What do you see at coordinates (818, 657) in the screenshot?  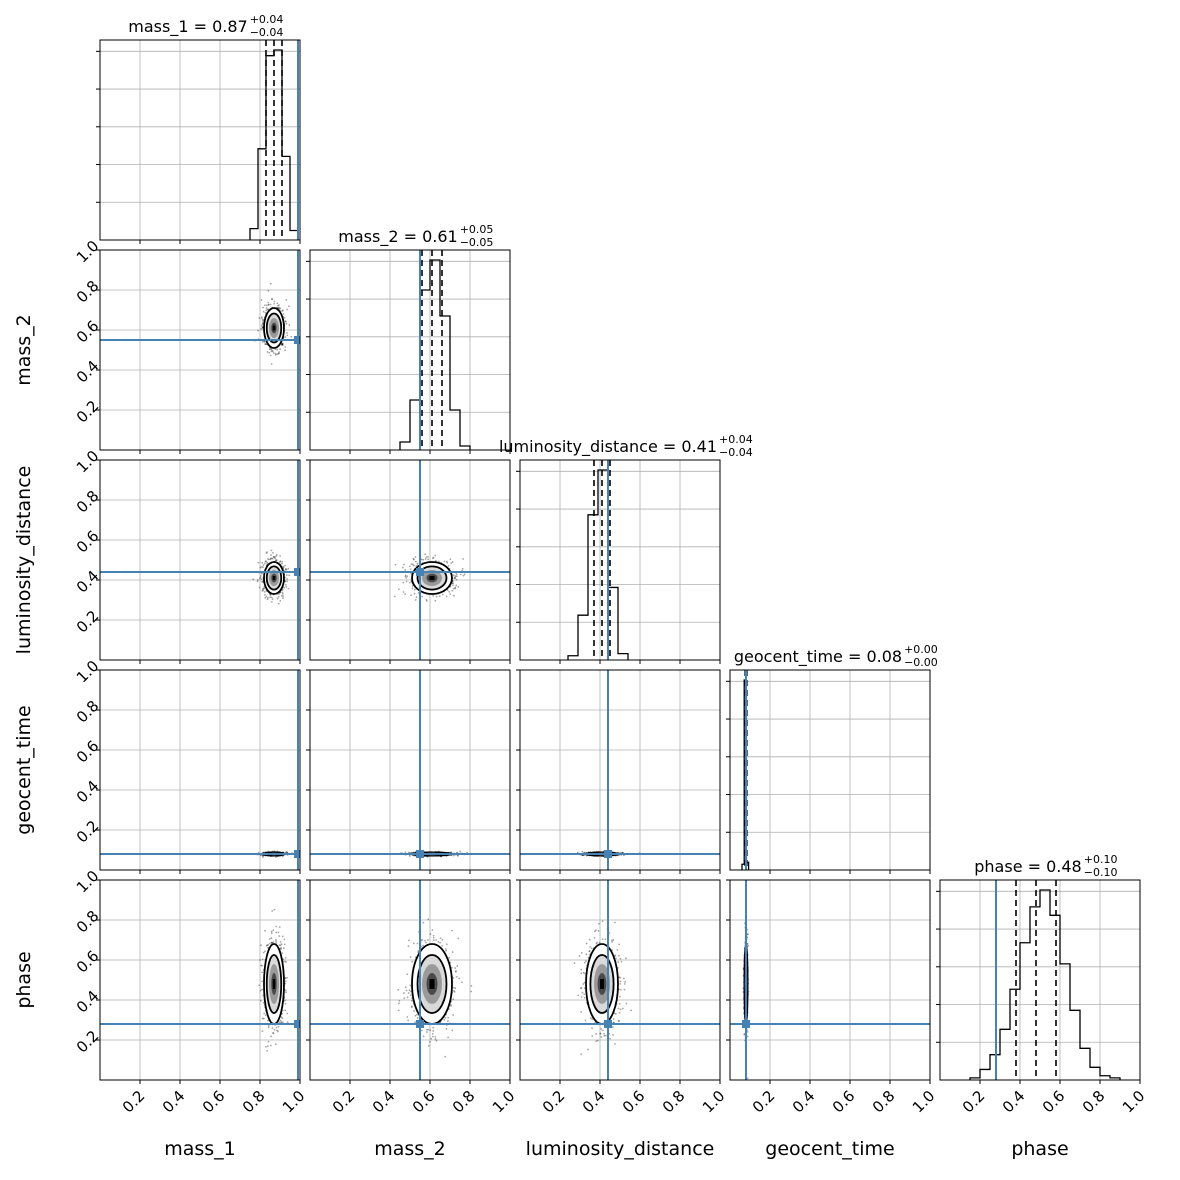 I see `title-text: geocent_time = 0.08` at bounding box center [818, 657].